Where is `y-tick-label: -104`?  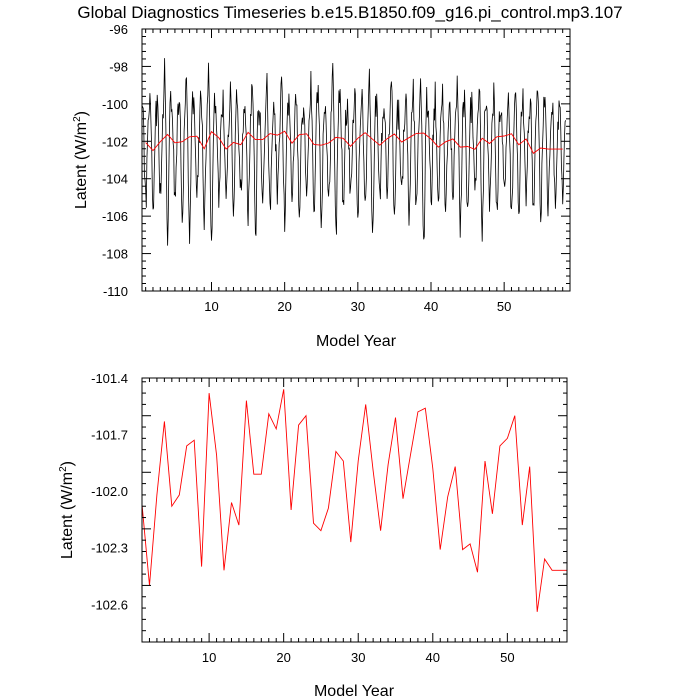 y-tick-label: -104 is located at coordinates (115, 179).